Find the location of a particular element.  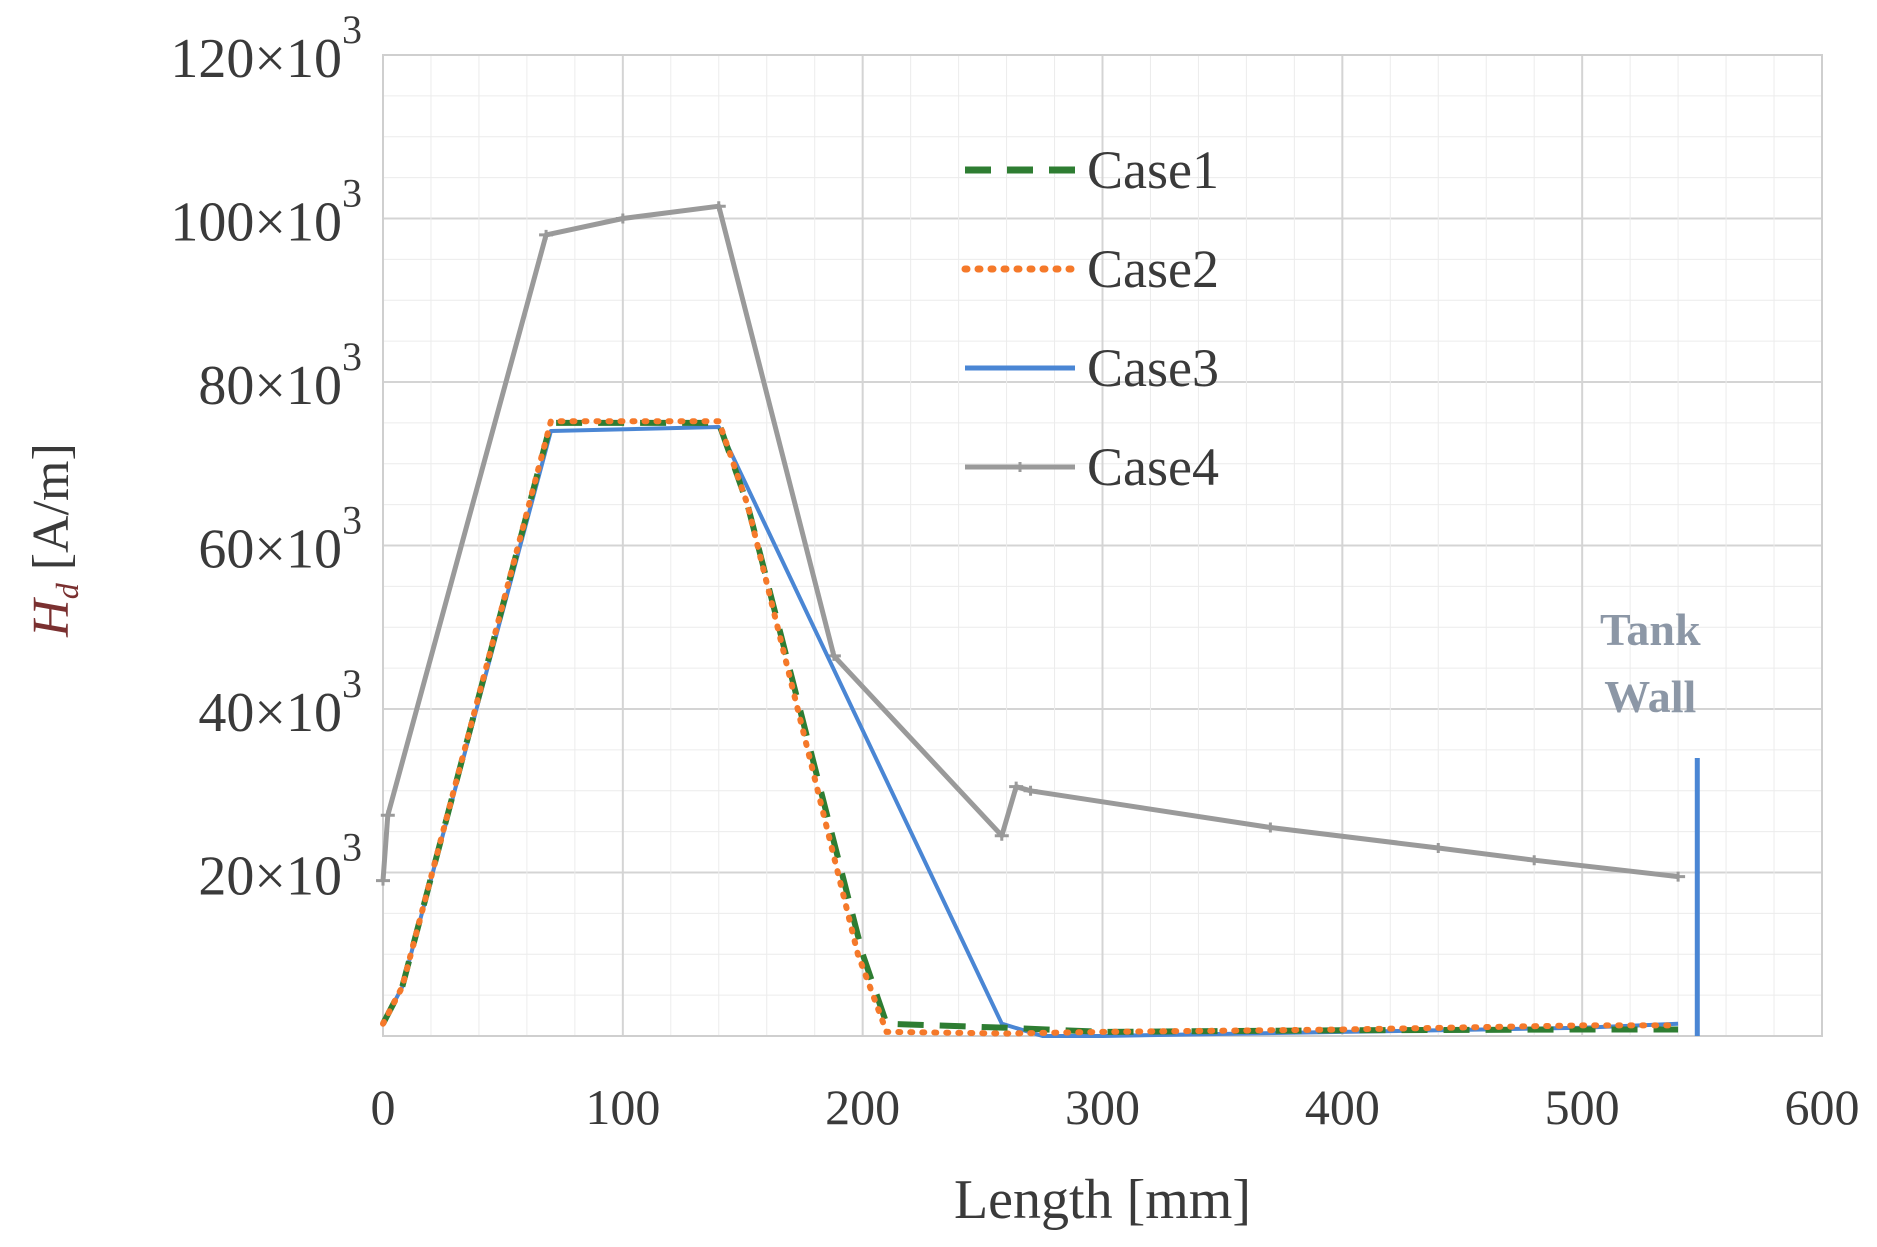

y-tick-label: 40×103 is located at coordinates (280, 702).